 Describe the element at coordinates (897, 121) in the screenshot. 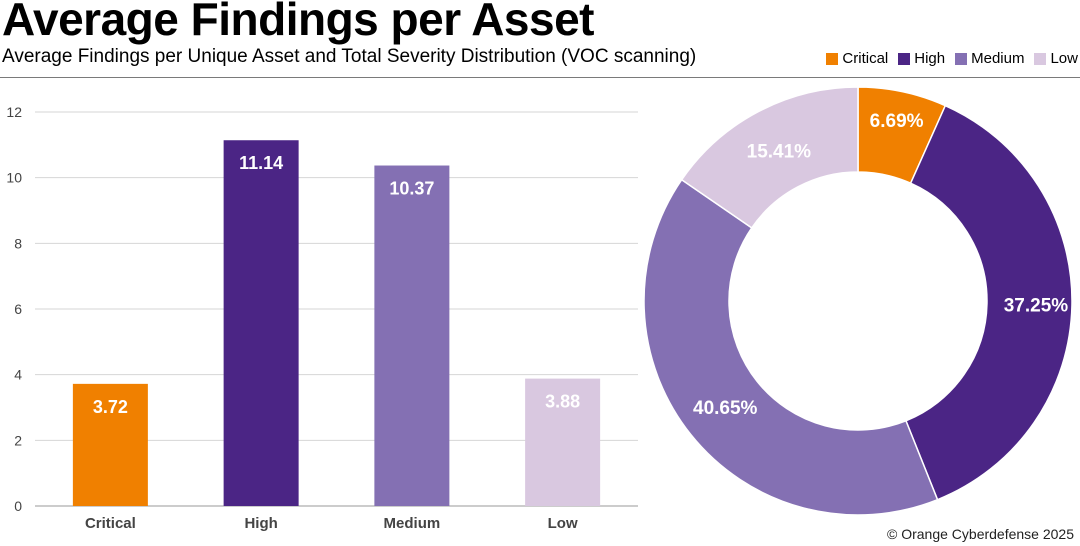

I see `donut-value-label-critical: 6.69%` at that location.